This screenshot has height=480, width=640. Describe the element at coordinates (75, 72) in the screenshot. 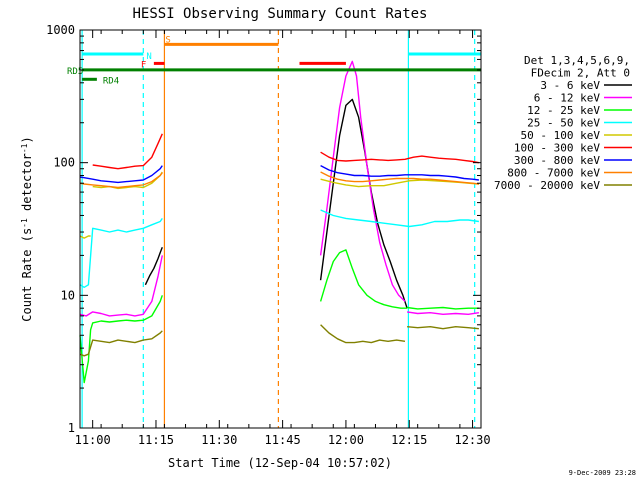

I see `flag-label-6: RD5` at that location.